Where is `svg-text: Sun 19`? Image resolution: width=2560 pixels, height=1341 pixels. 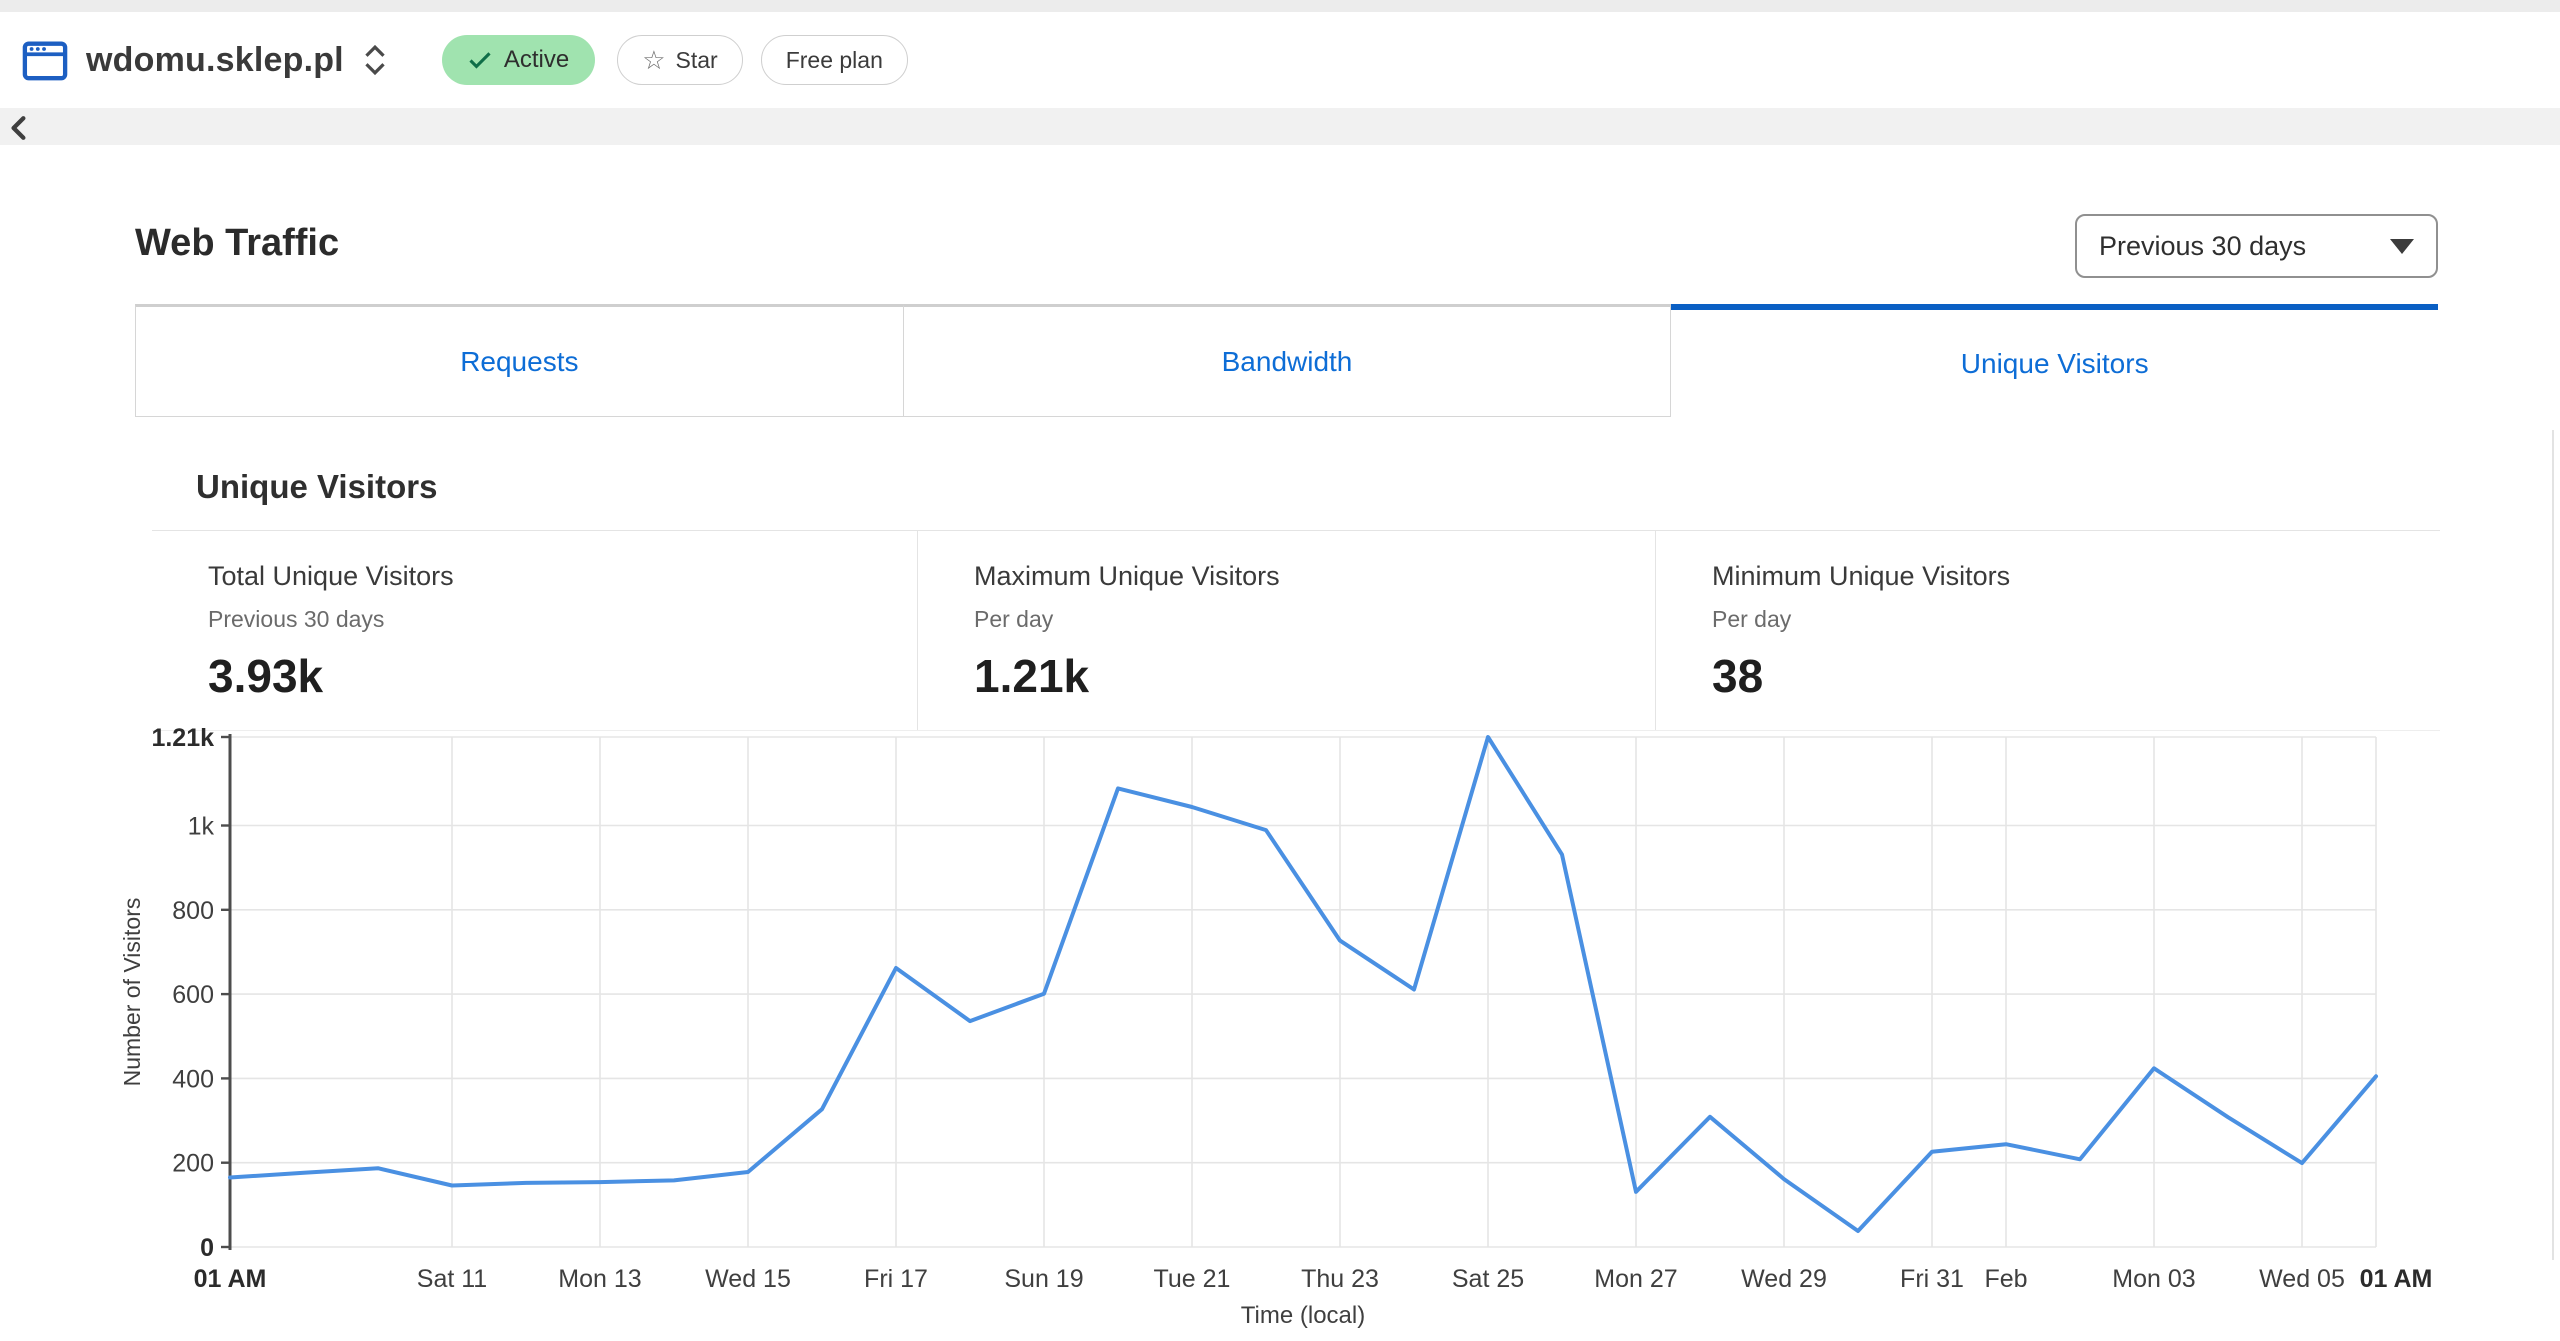 svg-text: Sun 19 is located at coordinates (1043, 1279).